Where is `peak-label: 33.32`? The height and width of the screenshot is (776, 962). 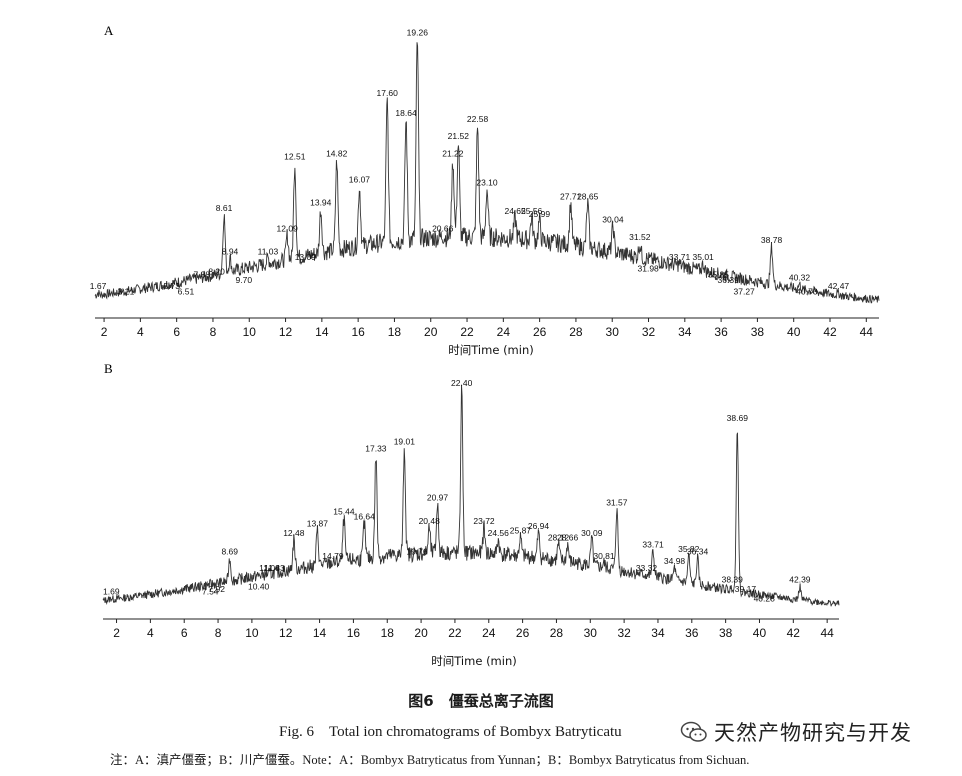 peak-label: 33.32 is located at coordinates (647, 568).